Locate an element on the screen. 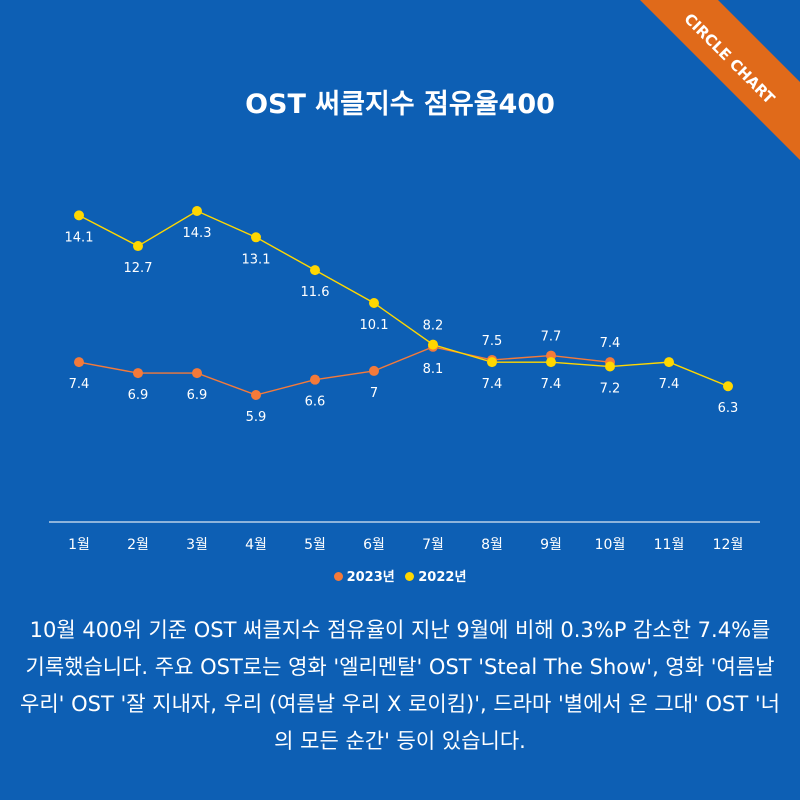 This screenshot has width=800, height=800. legend-label-2023: 2023년 is located at coordinates (370, 577).